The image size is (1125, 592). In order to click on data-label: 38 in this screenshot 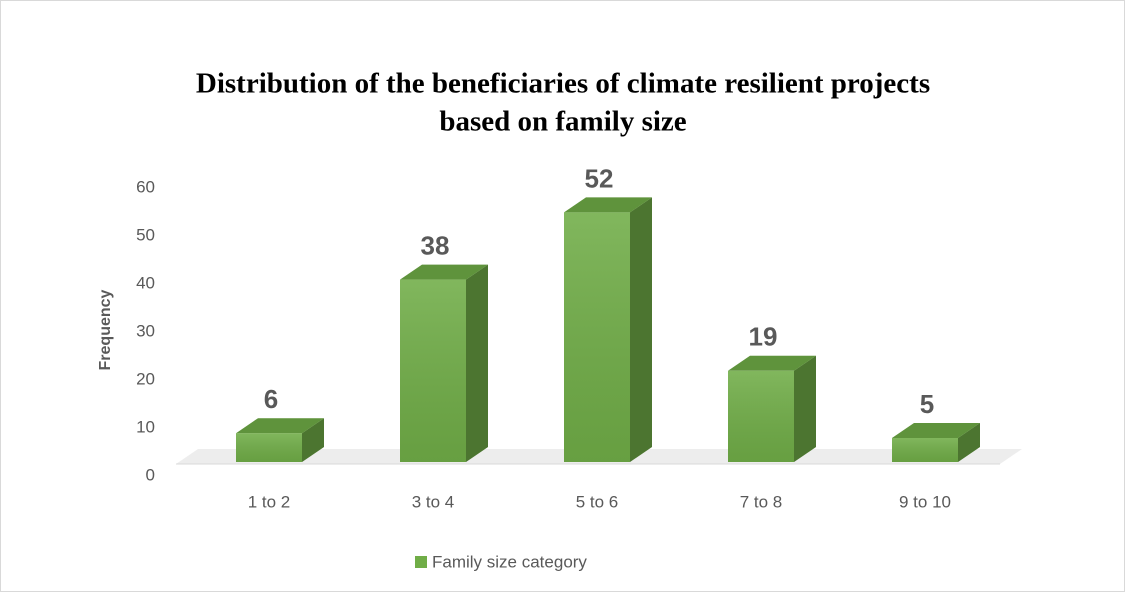, I will do `click(435, 245)`.